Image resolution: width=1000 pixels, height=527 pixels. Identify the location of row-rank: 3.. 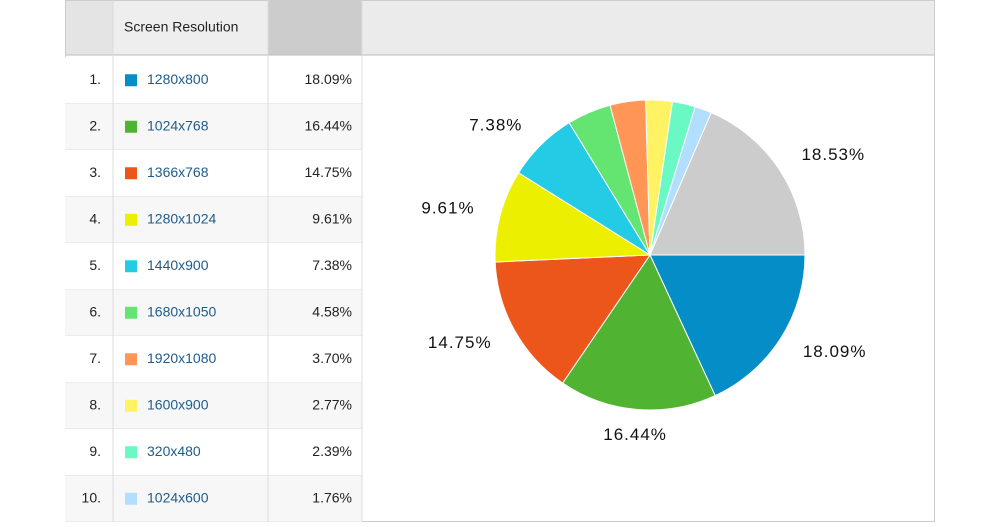
(95, 172).